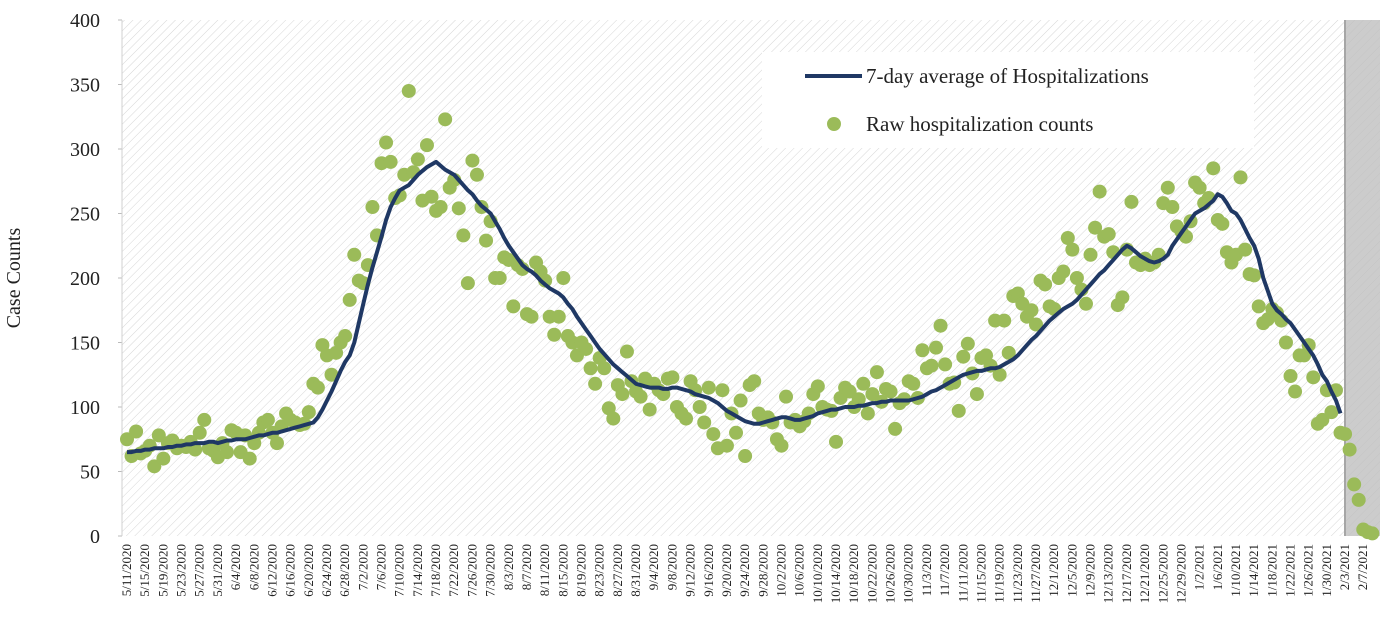 This screenshot has height=629, width=1391. Describe the element at coordinates (1344, 567) in the screenshot. I see `x-tick-label: 2/3/2021` at that location.